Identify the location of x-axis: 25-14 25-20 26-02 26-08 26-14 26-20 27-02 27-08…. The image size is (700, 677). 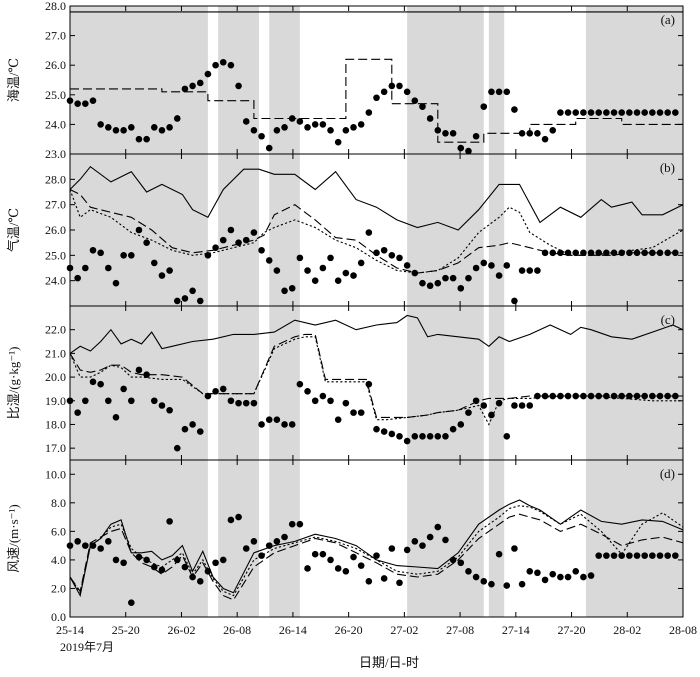
(376, 638).